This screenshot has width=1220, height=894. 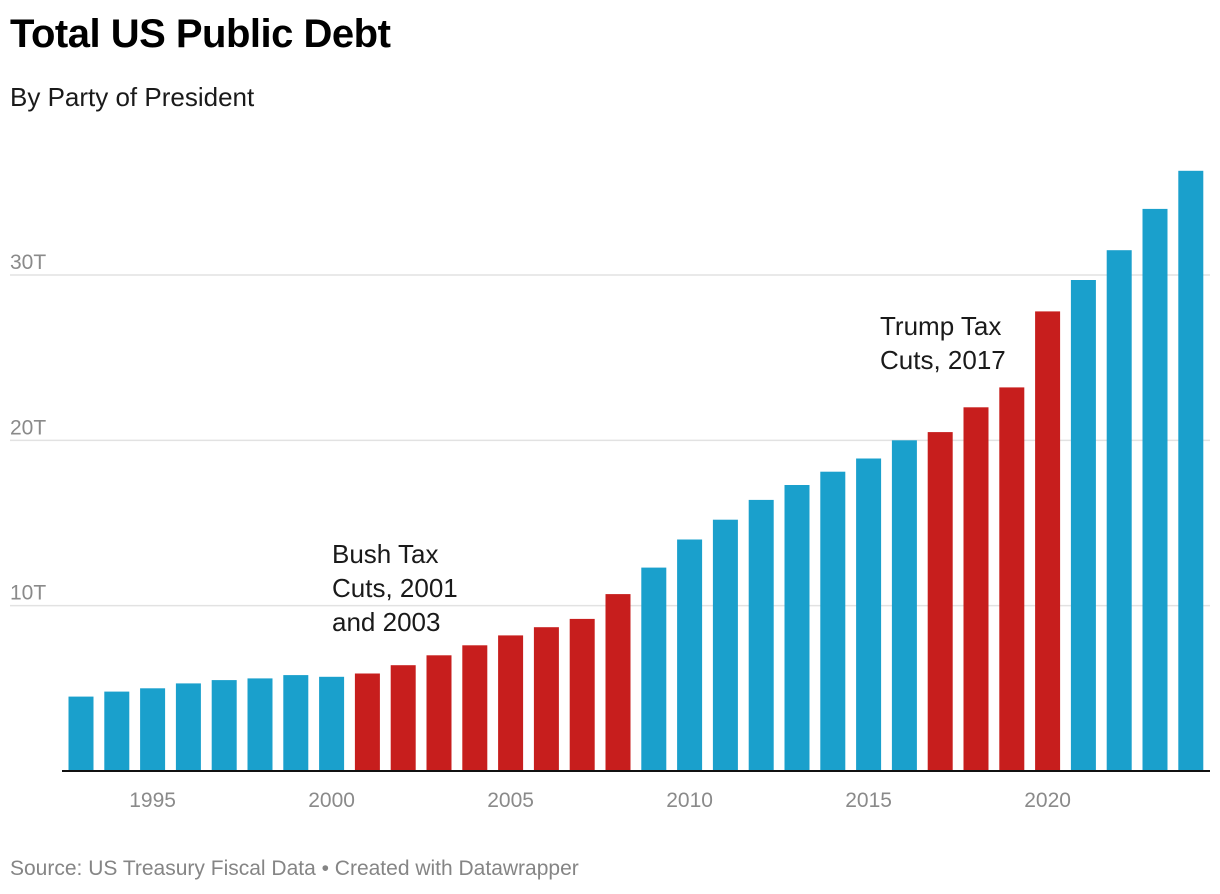 What do you see at coordinates (761, 635) in the screenshot?
I see `bar-2012` at bounding box center [761, 635].